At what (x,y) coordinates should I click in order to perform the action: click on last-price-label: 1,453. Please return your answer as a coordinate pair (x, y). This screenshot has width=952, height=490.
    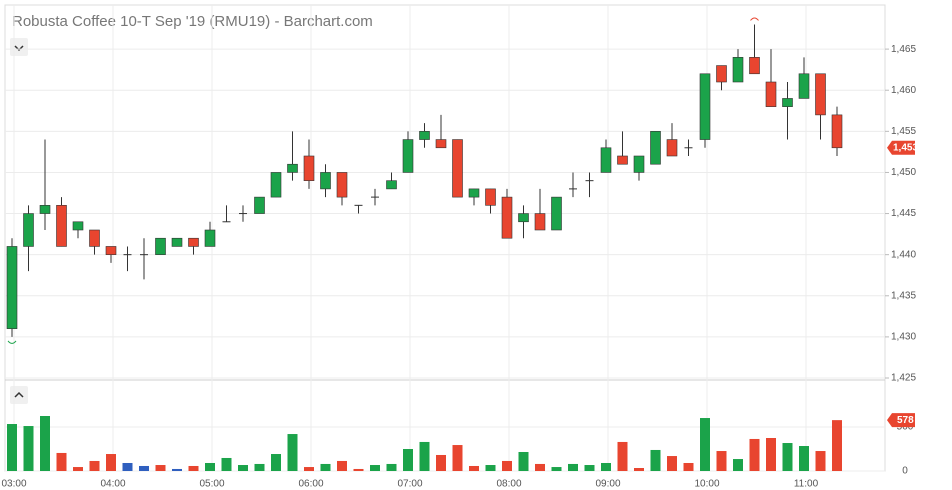
    Looking at the image, I should click on (905, 147).